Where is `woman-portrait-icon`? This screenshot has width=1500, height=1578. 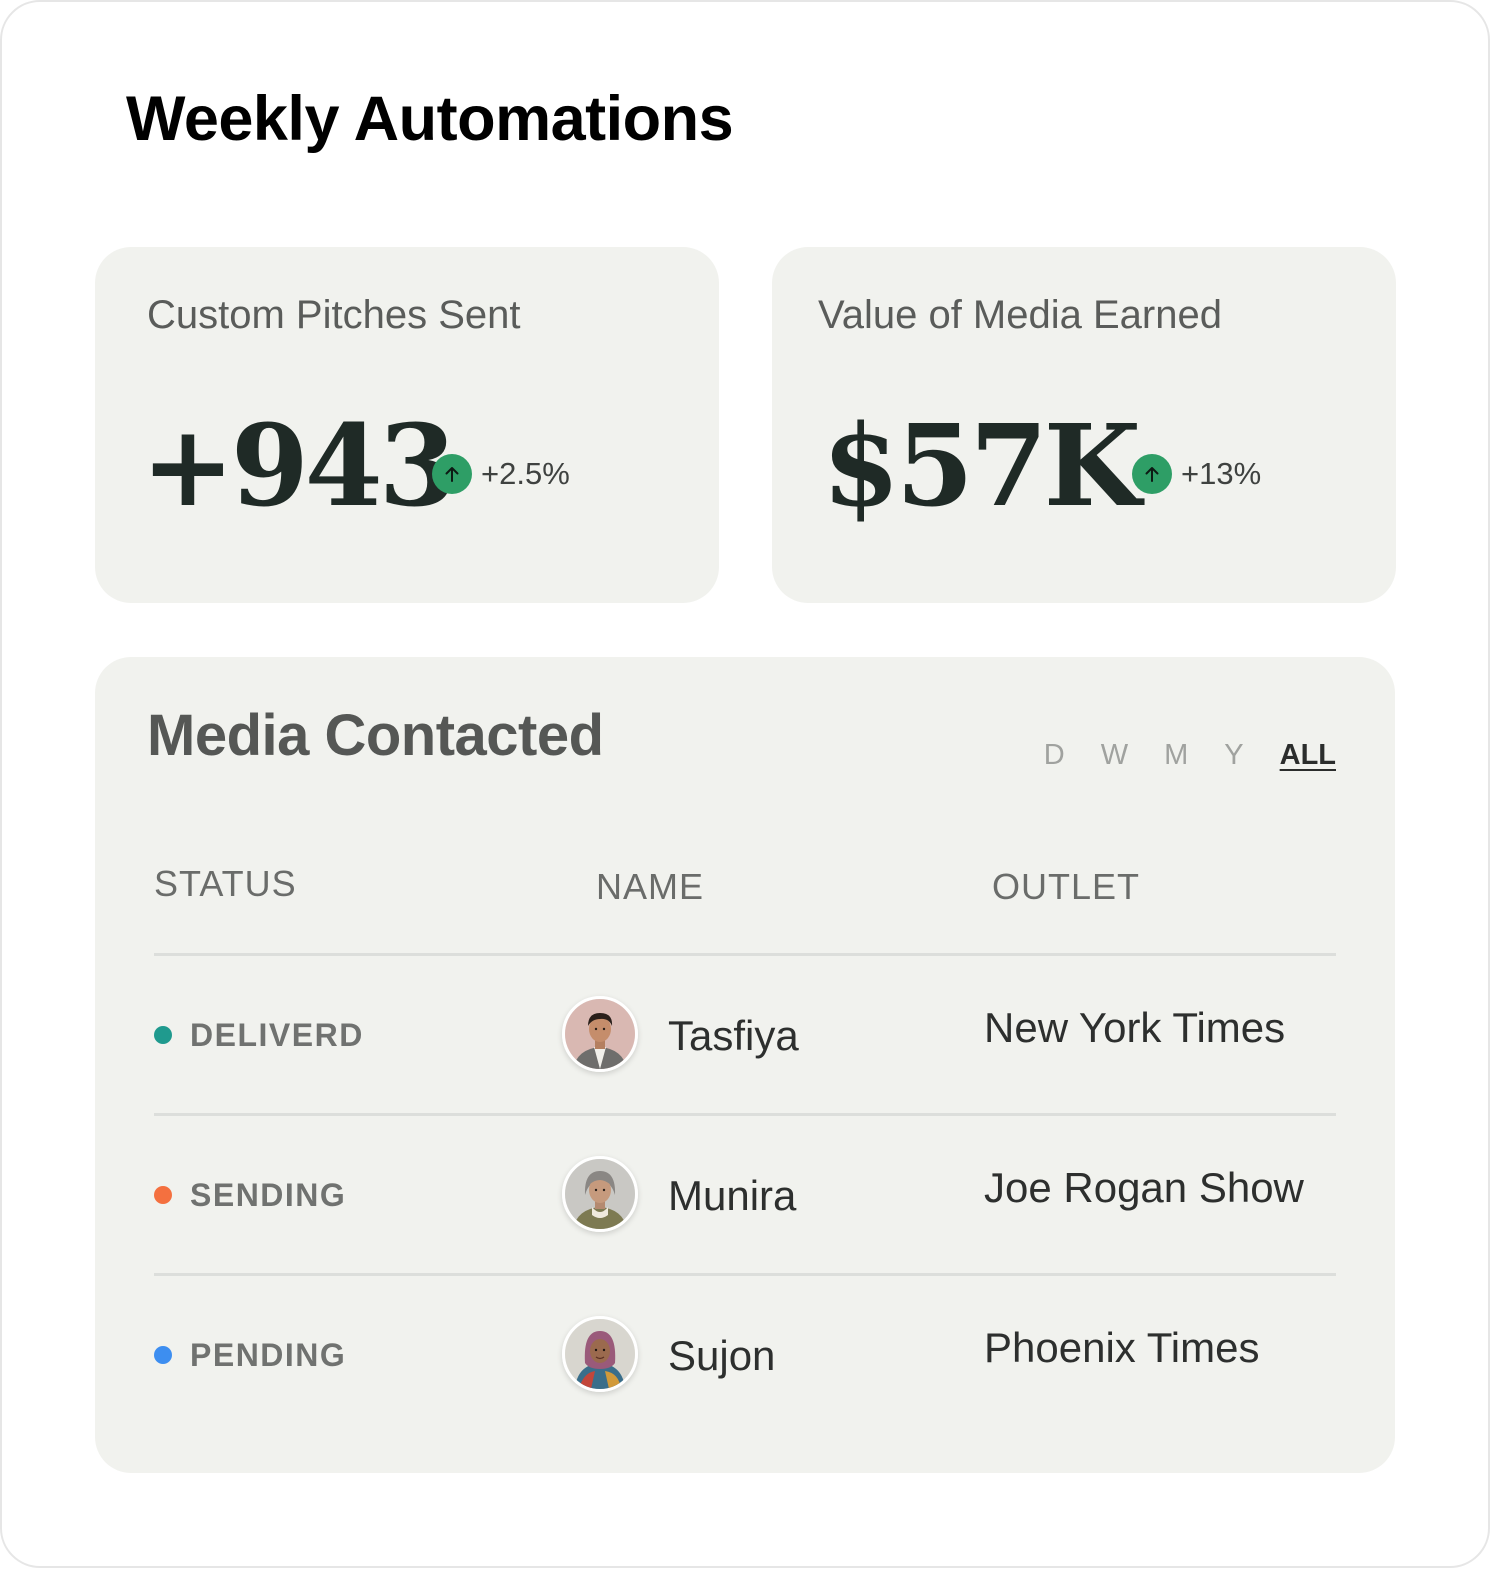 woman-portrait-icon is located at coordinates (600, 1194).